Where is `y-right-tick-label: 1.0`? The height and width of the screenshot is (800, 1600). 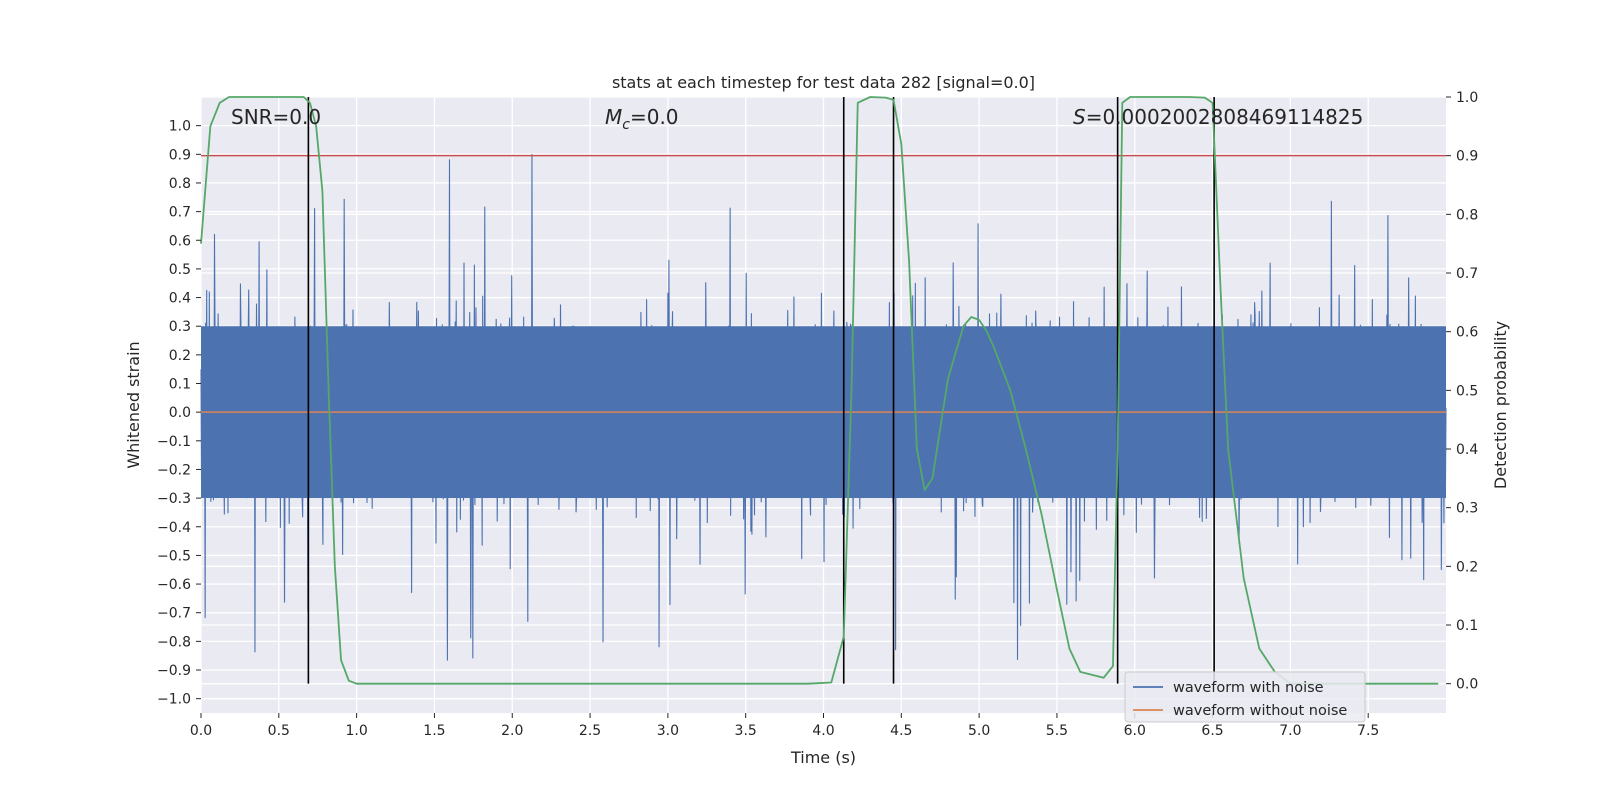 y-right-tick-label: 1.0 is located at coordinates (1467, 98).